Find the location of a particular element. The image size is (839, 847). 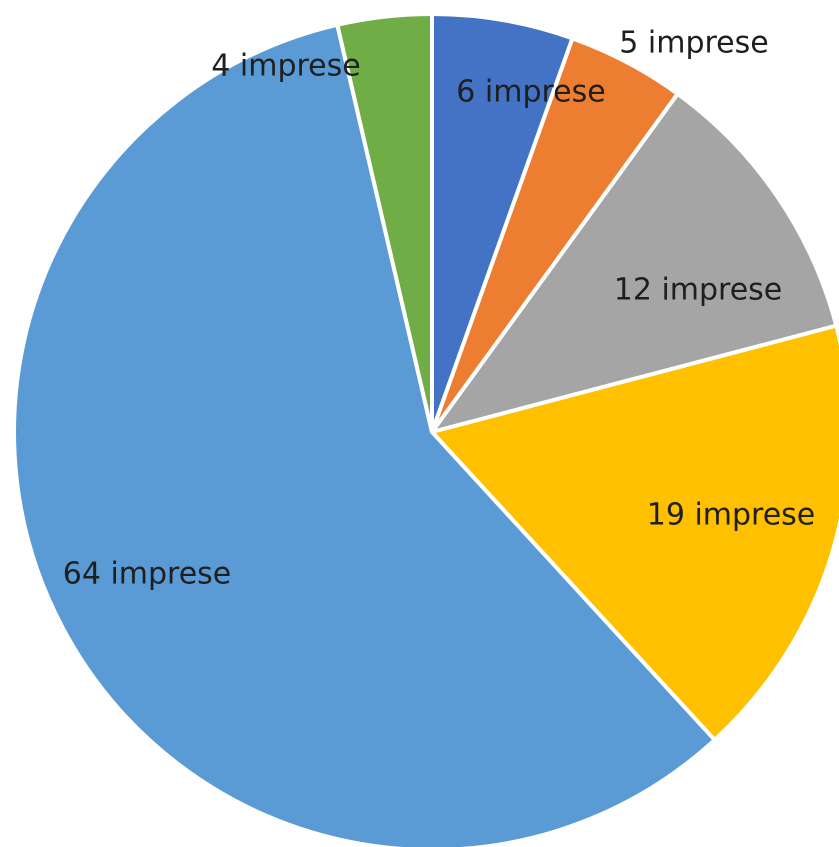

slice-label-1: 5 imprese is located at coordinates (693, 43).